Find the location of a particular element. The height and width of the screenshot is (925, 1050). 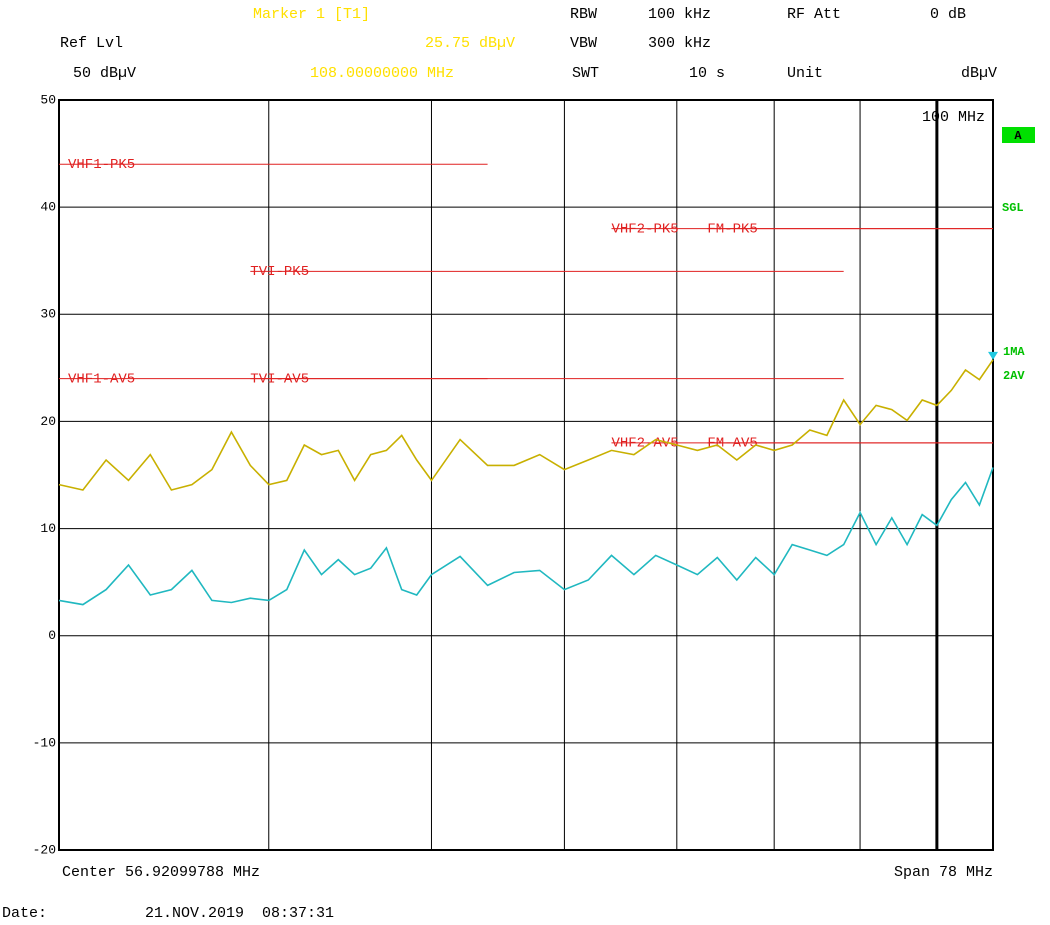

y-tick-label: 50 is located at coordinates (48, 99).